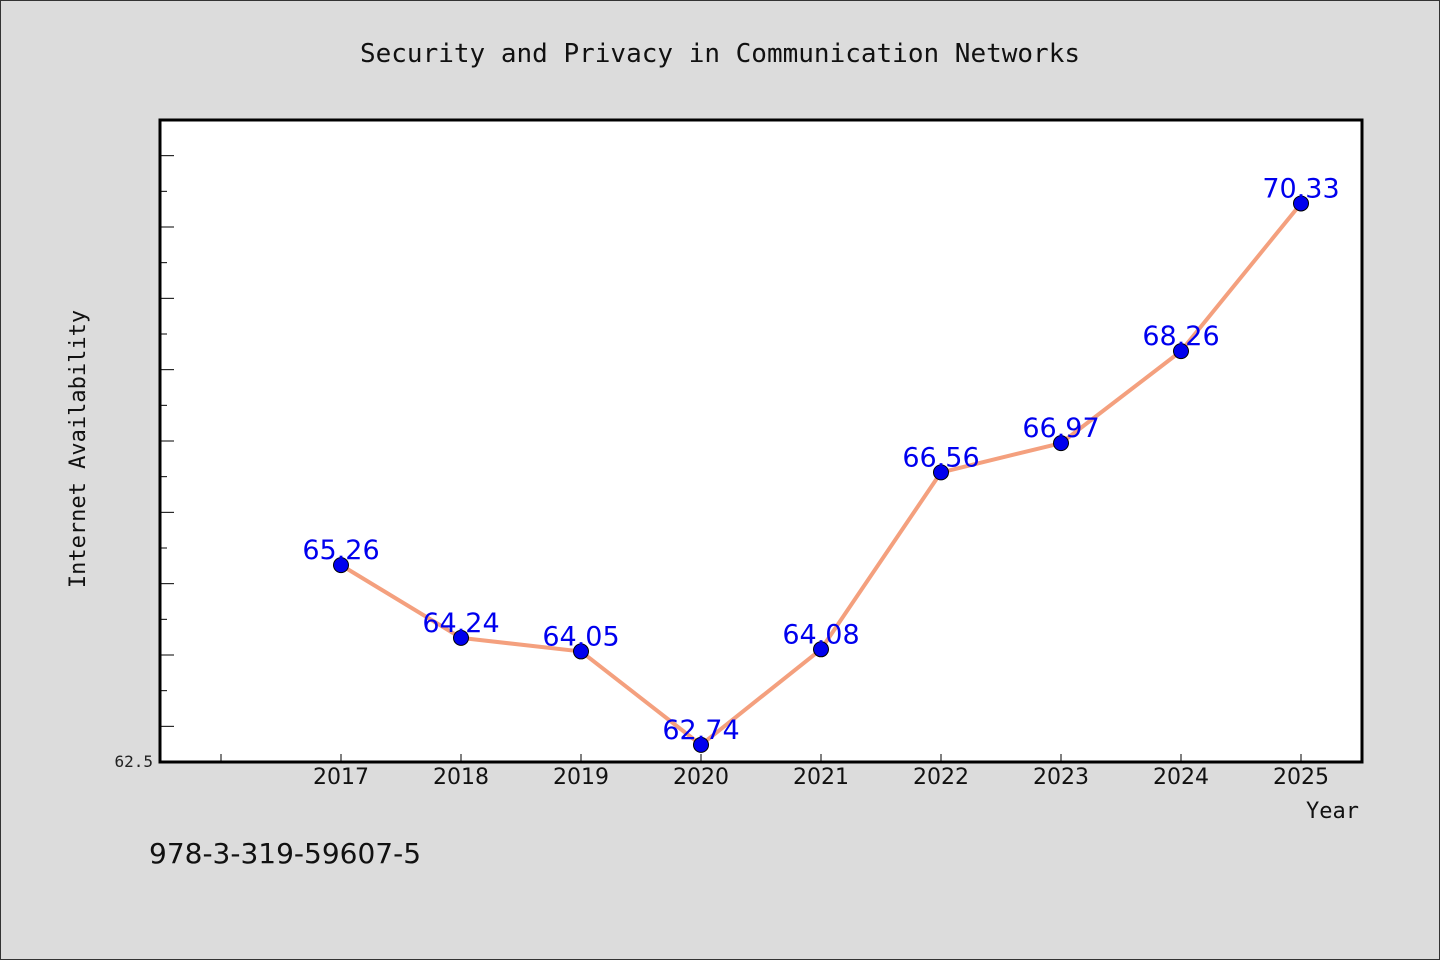 The width and height of the screenshot is (1440, 960). Describe the element at coordinates (580, 636) in the screenshot. I see `data-label: 64.05` at that location.